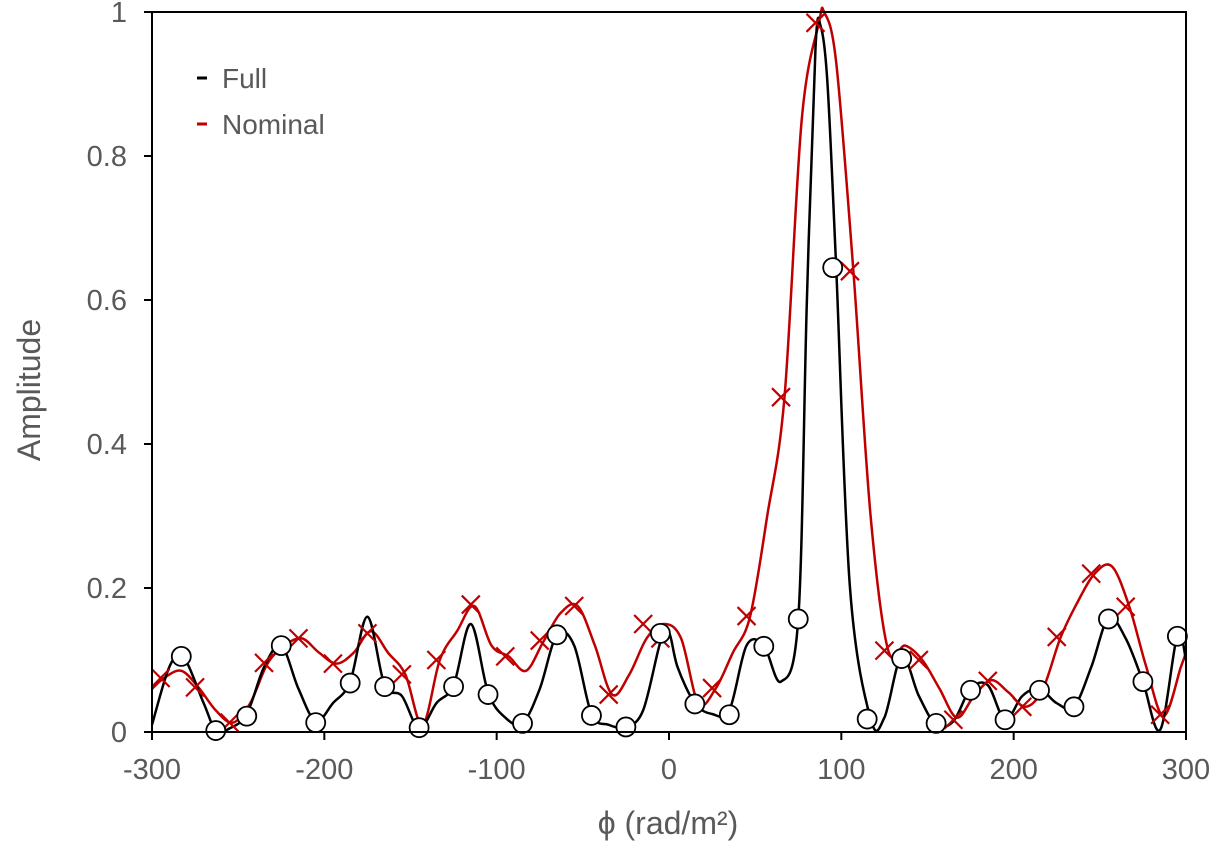  I want to click on x-tick-label: 200, so click(1013, 770).